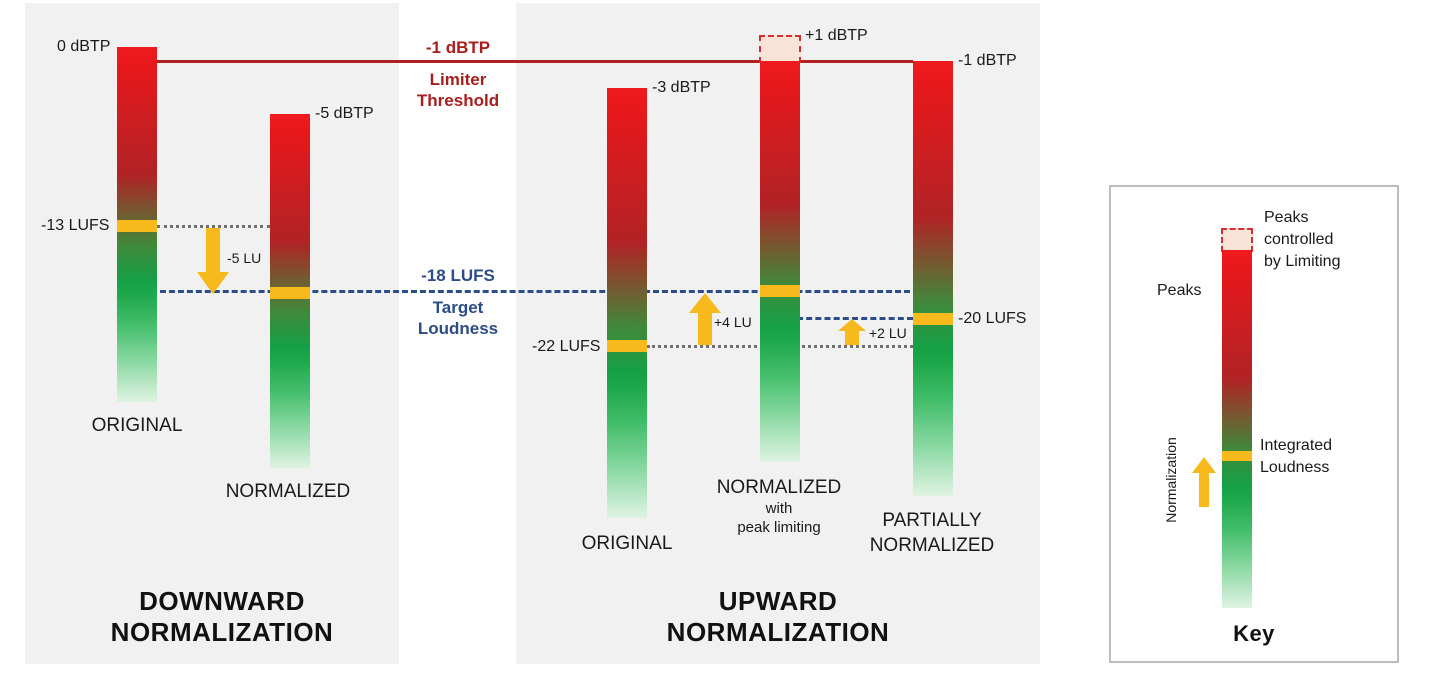 The image size is (1430, 675). I want to click on downward-original-peak-label: 0 dBTP, so click(84, 46).